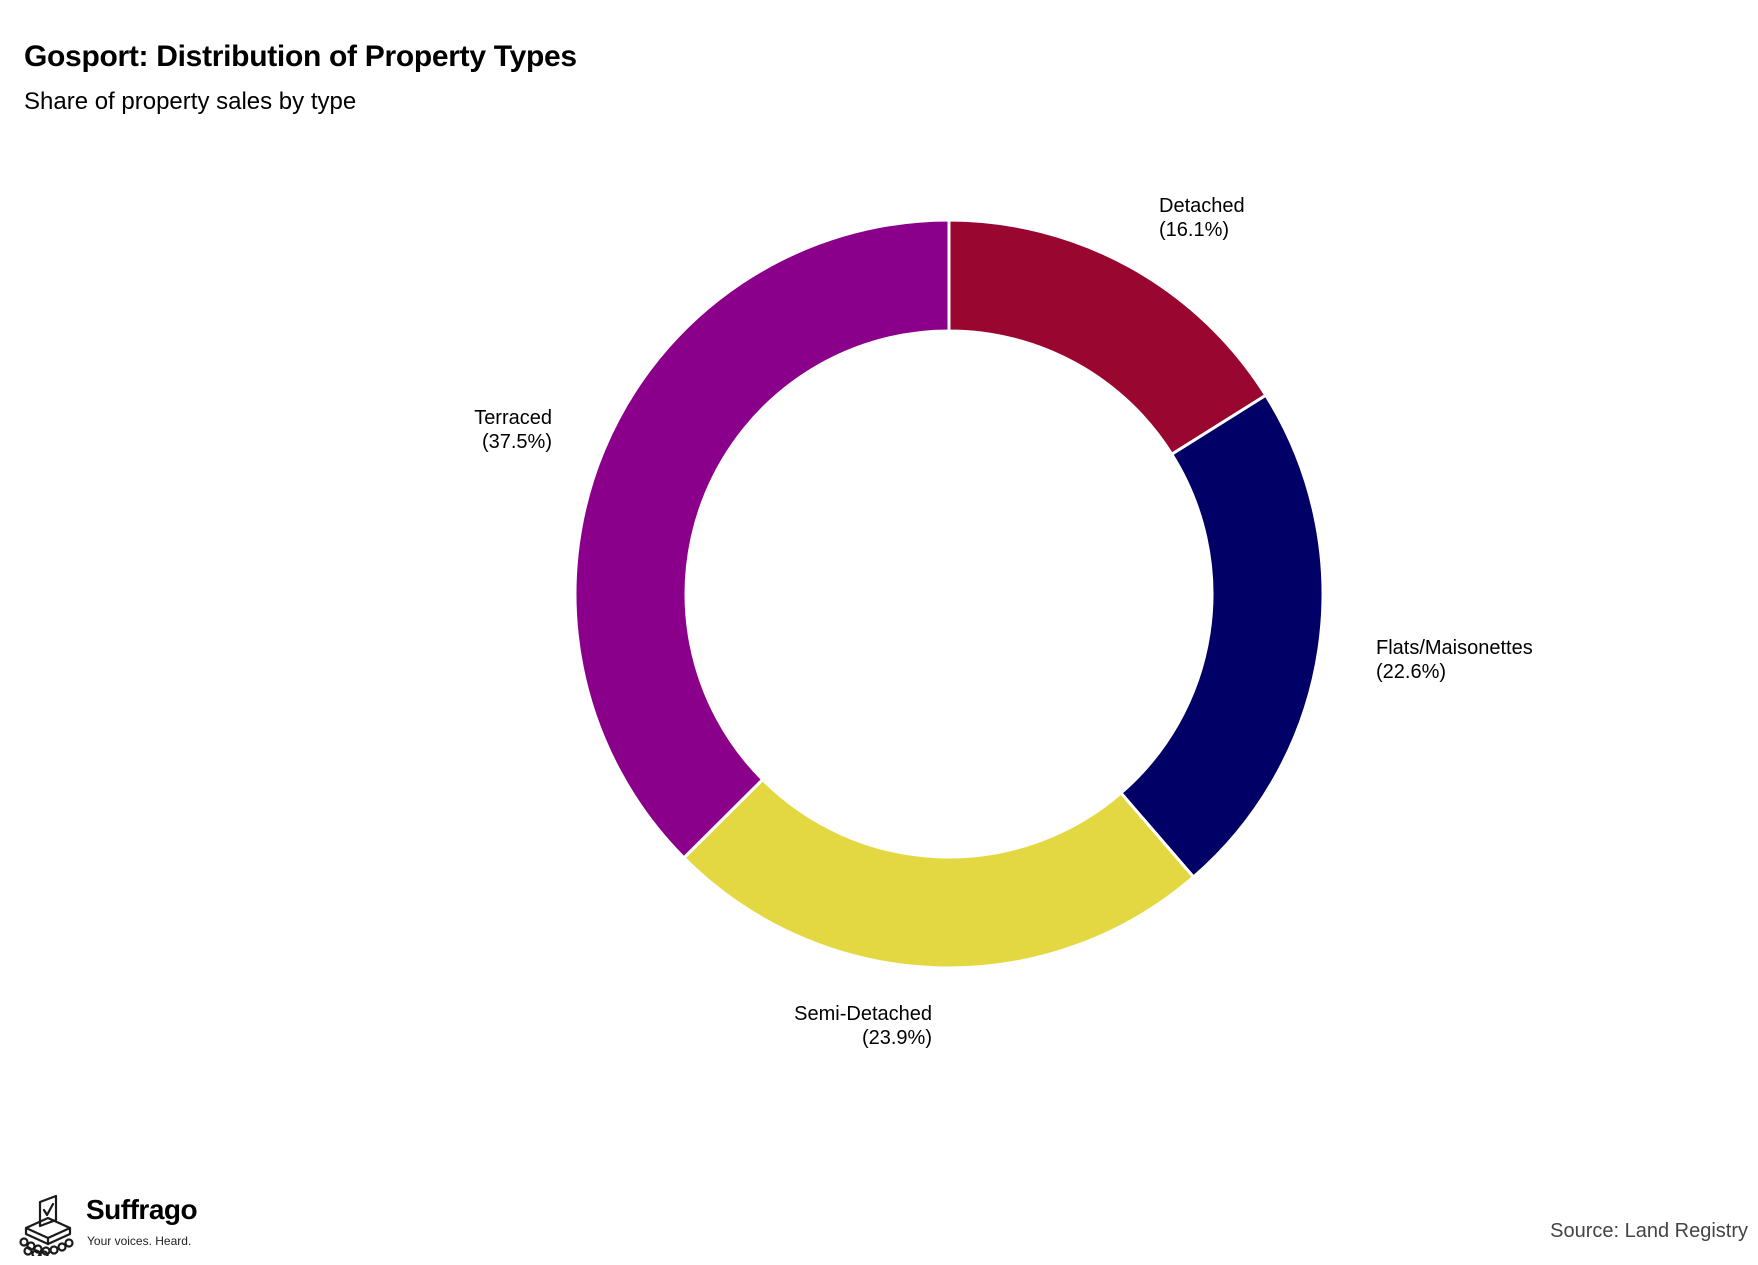 This screenshot has width=1758, height=1265. I want to click on slice-label-value: (23.9%), so click(896, 1038).